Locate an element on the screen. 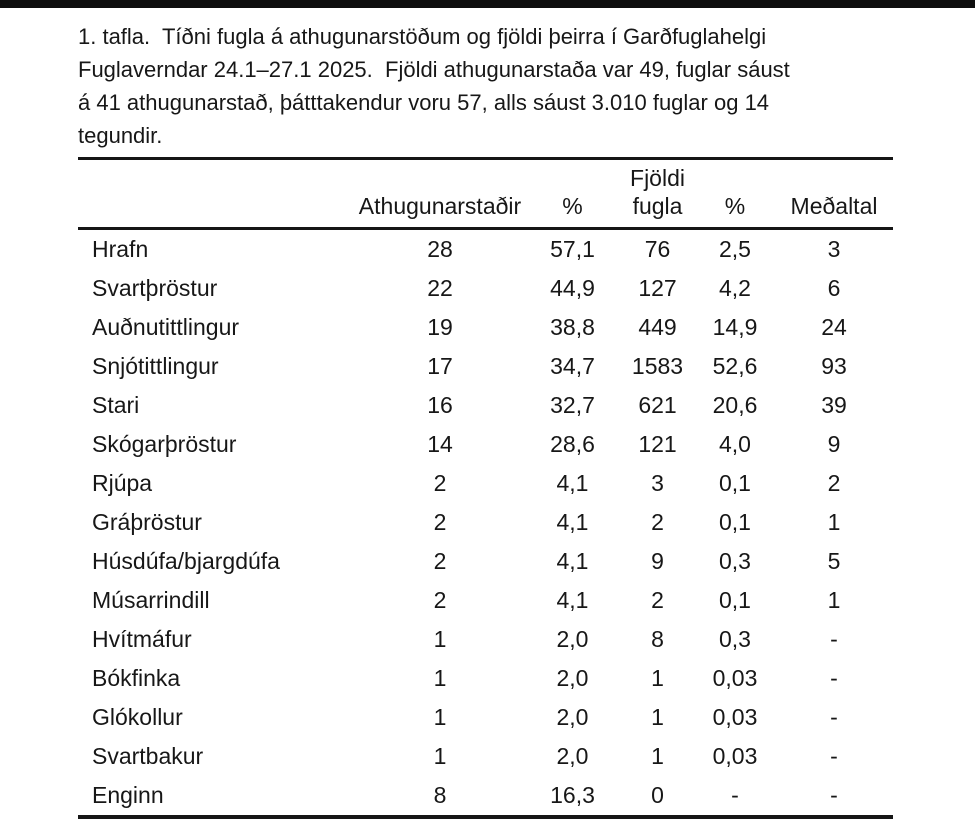 The height and width of the screenshot is (819, 975). cell-name: Hrafn is located at coordinates (120, 249).